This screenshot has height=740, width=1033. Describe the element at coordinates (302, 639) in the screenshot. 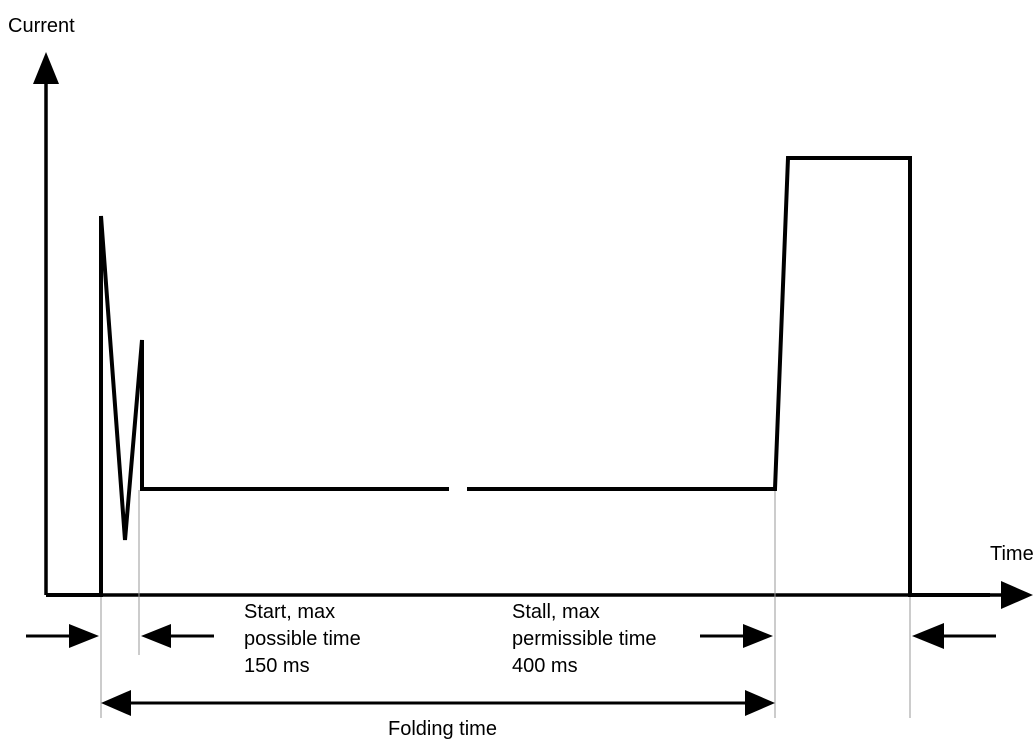

I see `start-annotation-line-2: possible time` at that location.